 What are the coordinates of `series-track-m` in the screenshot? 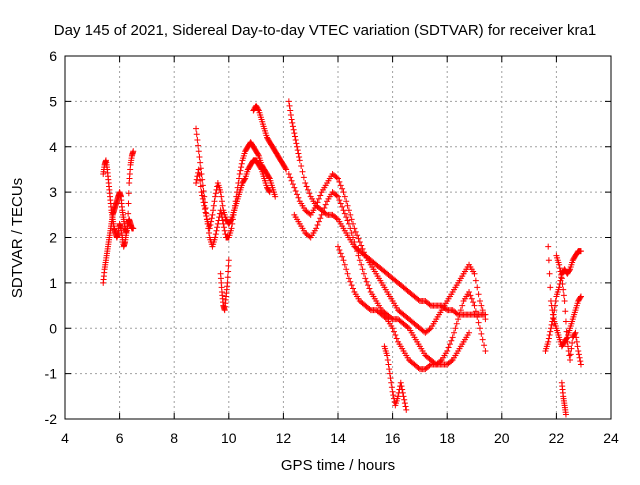 It's located at (564, 296).